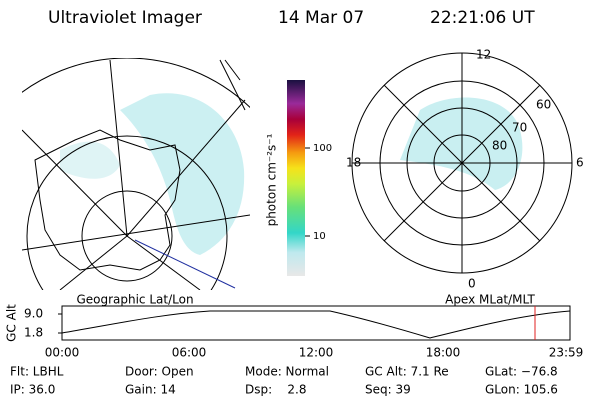  I want to click on alt-xtick: 12:00, so click(316, 353).